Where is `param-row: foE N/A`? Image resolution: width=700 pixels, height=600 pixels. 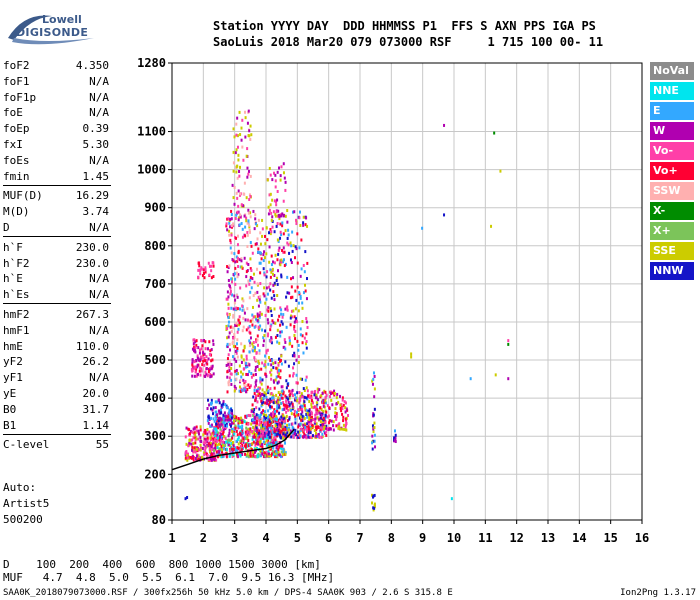 param-row: foE N/A is located at coordinates (56, 113).